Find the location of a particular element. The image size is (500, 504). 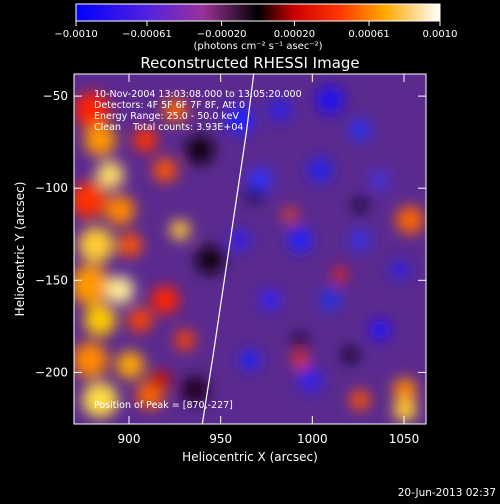

y-tick-label: −150 is located at coordinates (51, 280).